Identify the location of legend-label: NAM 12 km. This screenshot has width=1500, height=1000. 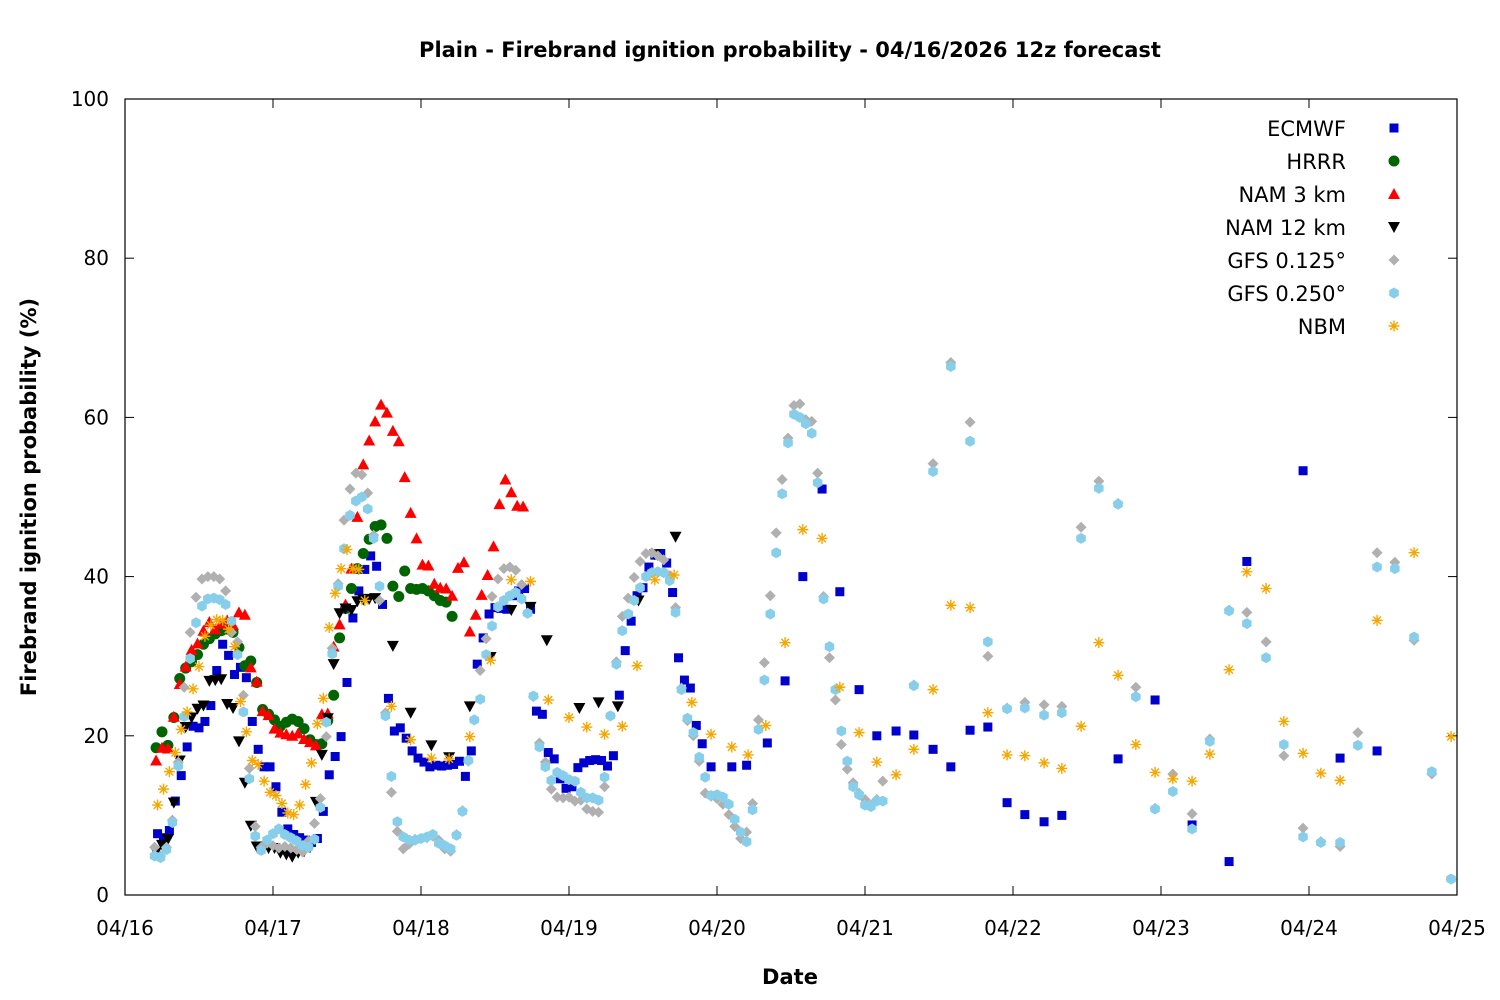
(1285, 228).